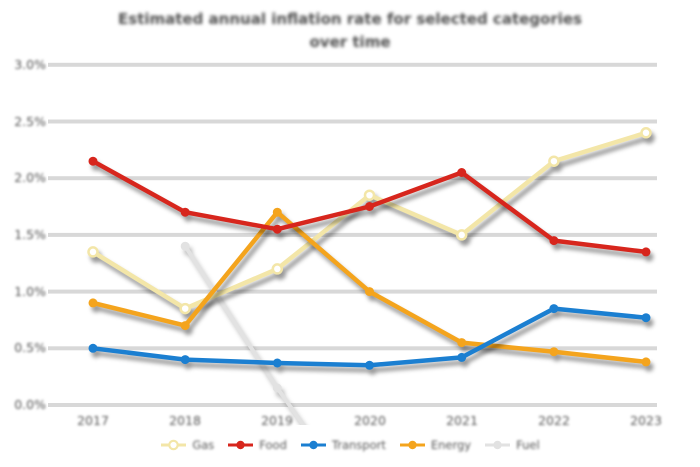 The height and width of the screenshot is (467, 700). Describe the element at coordinates (174, 445) in the screenshot. I see `legend-symbol-gas` at that location.